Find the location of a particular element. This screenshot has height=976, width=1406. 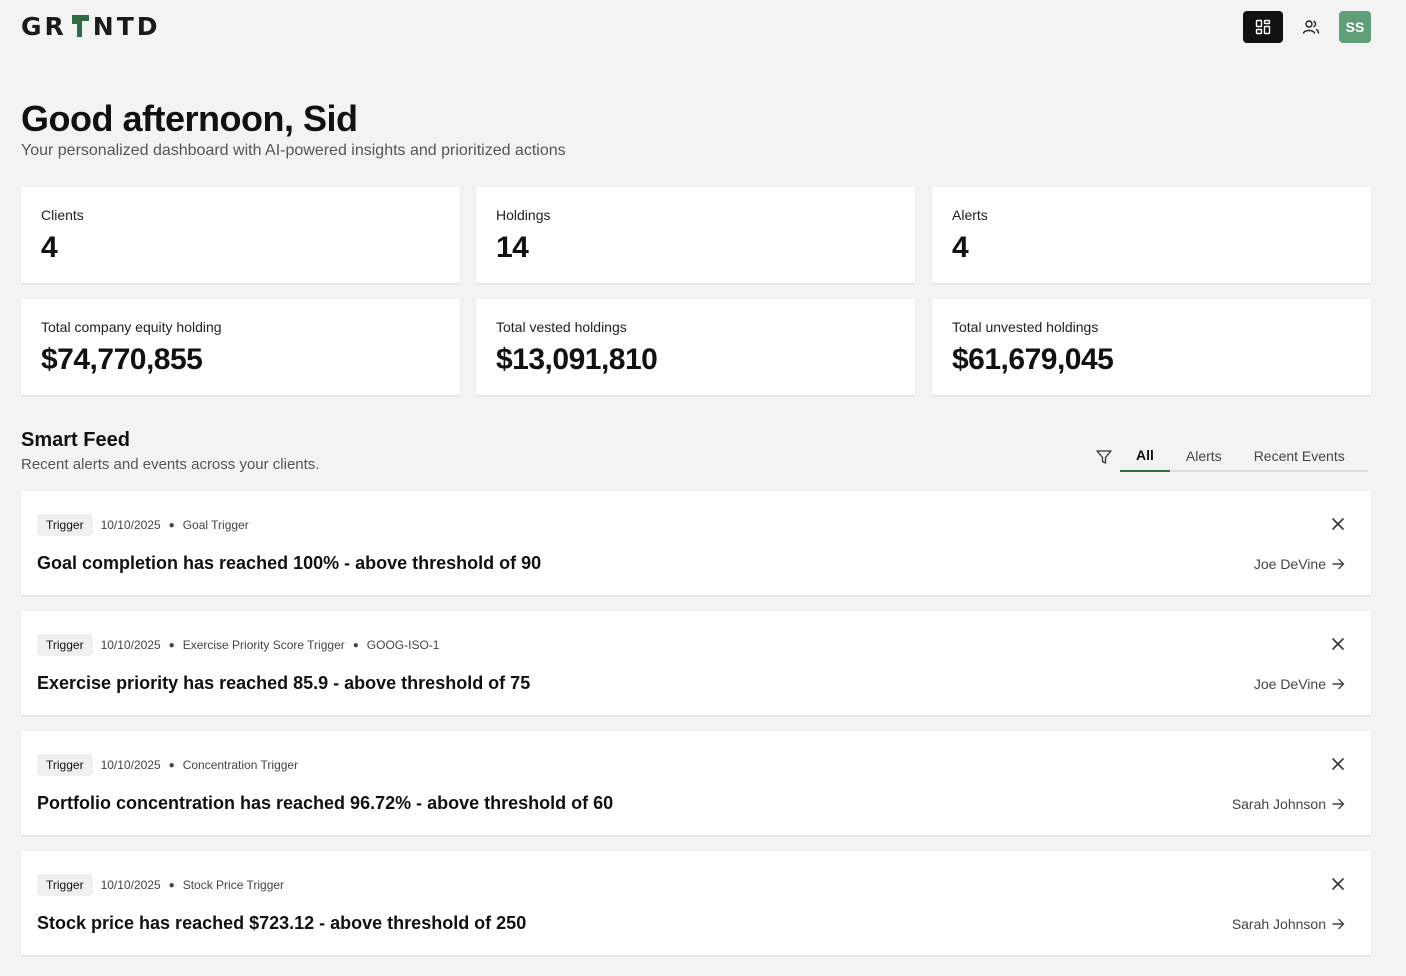

dashboard-nav-button is located at coordinates (1263, 27).